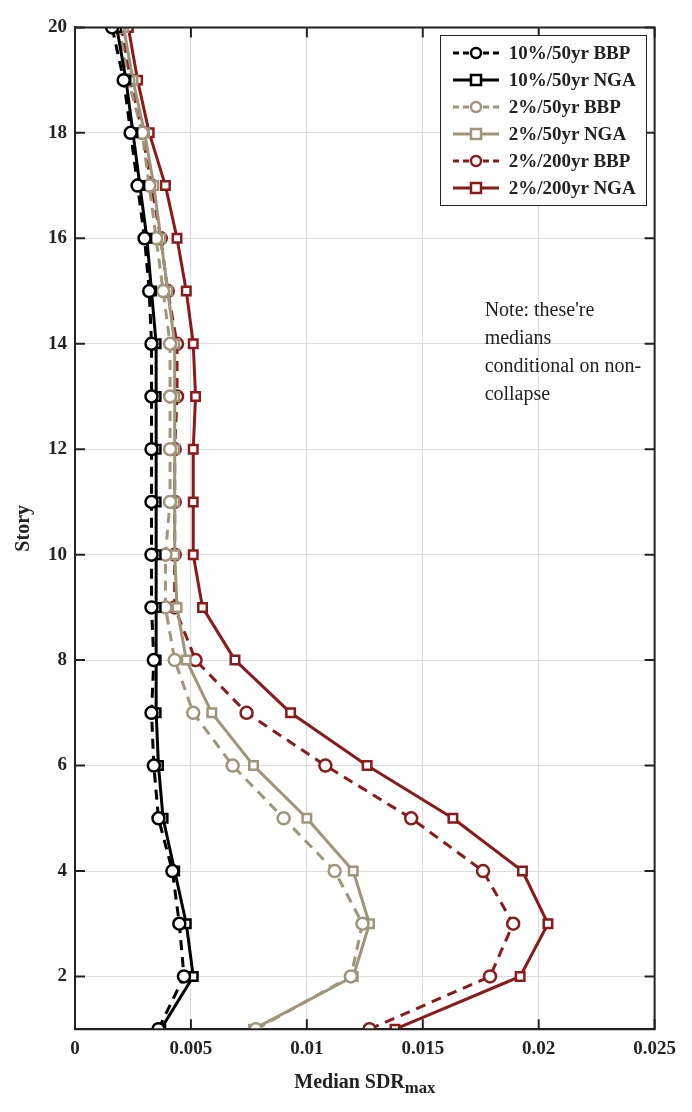 This screenshot has height=1112, width=692. I want to click on x-tick-label: 0.01, so click(307, 1047).